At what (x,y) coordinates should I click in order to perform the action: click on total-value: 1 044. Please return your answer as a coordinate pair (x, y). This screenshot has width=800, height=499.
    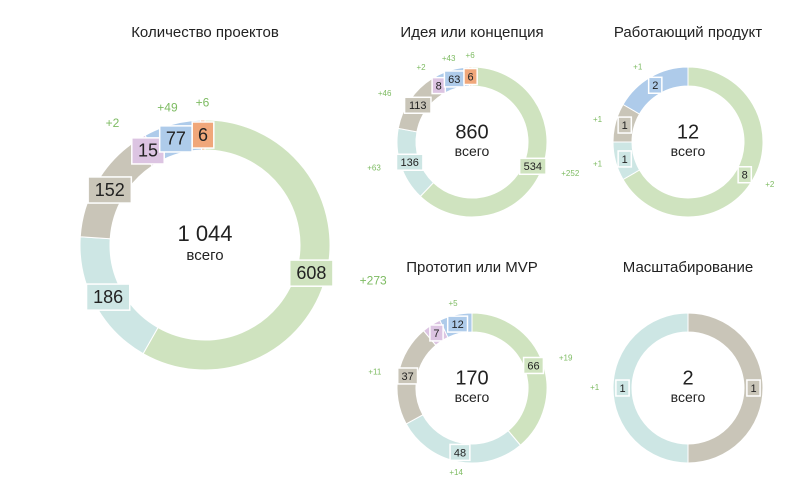
    Looking at the image, I should click on (204, 233).